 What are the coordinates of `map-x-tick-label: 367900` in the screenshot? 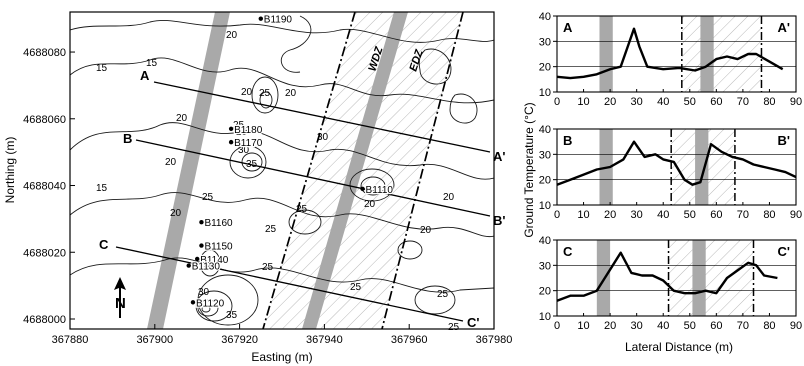 It's located at (154, 340).